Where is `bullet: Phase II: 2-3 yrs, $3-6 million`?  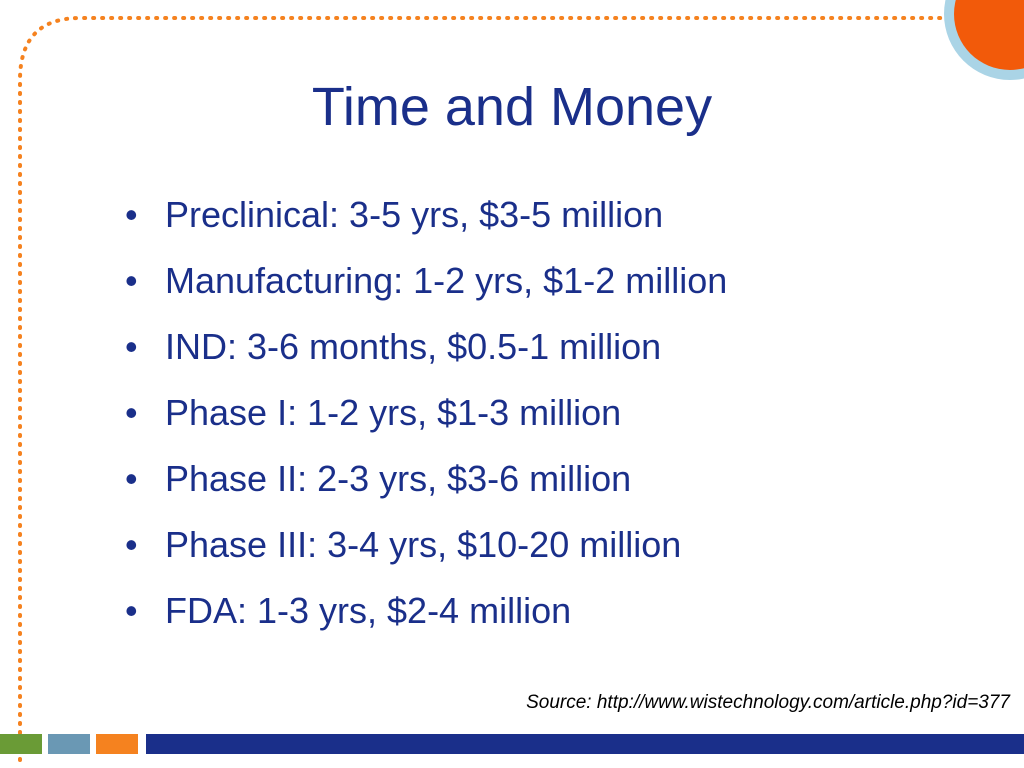
bullet: Phase II: 2-3 yrs, $3-6 million is located at coordinates (426, 487).